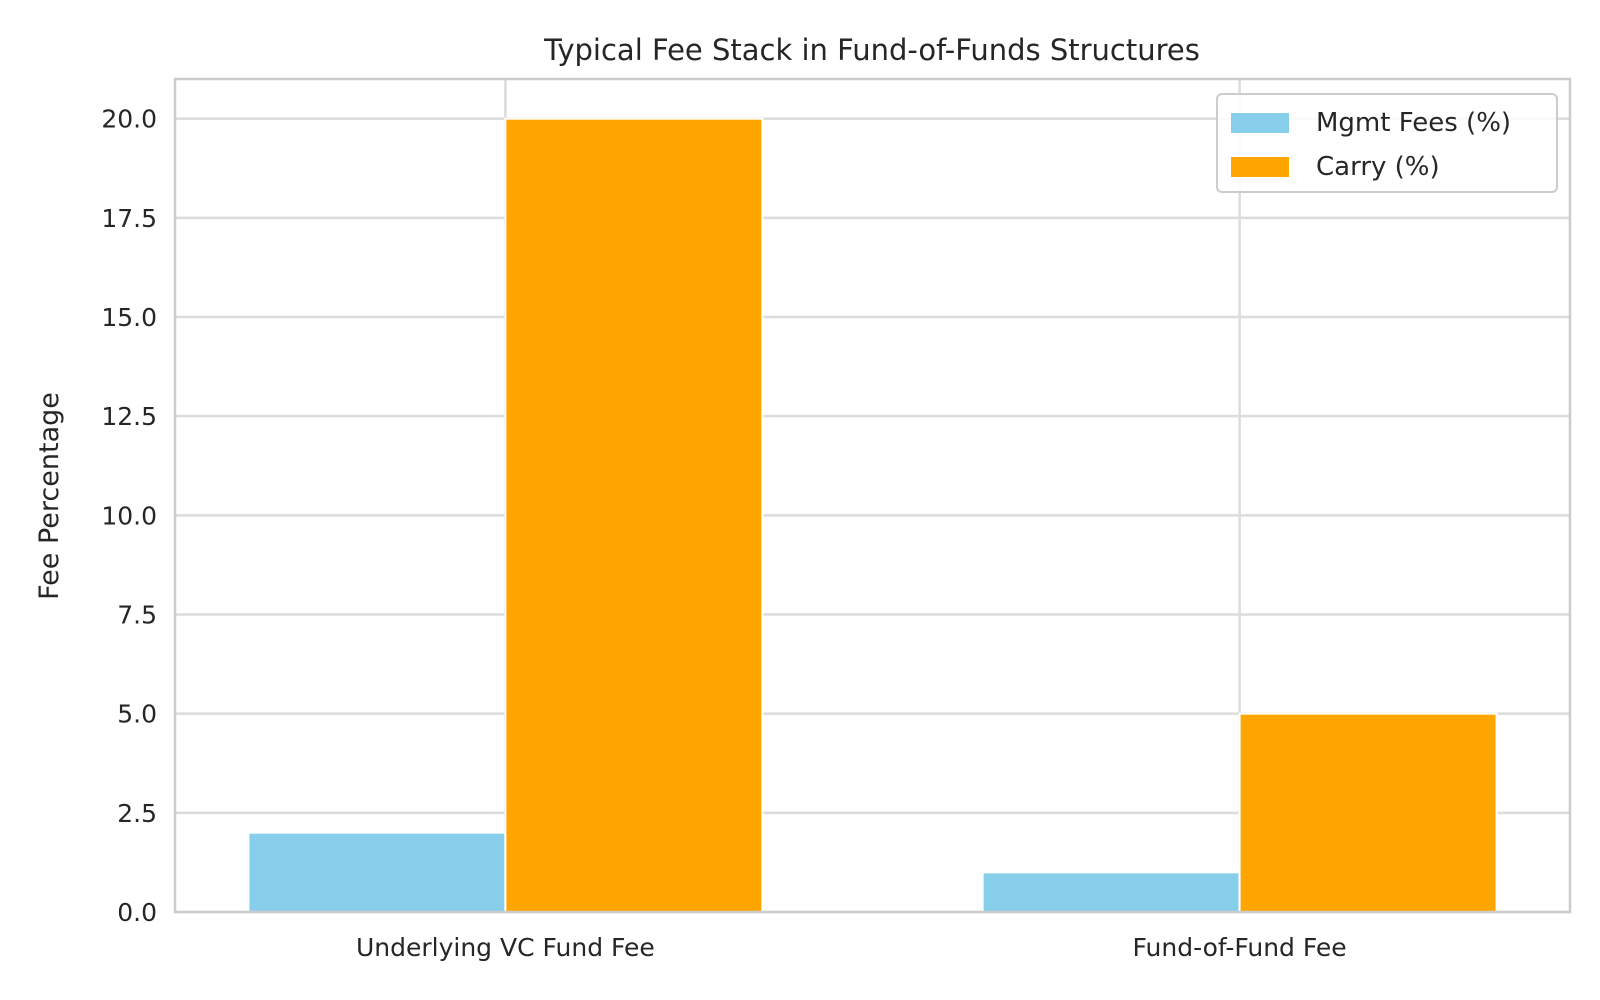 Image resolution: width=1600 pixels, height=1000 pixels. Describe the element at coordinates (137, 912) in the screenshot. I see `y-tick-label: 0.0` at that location.